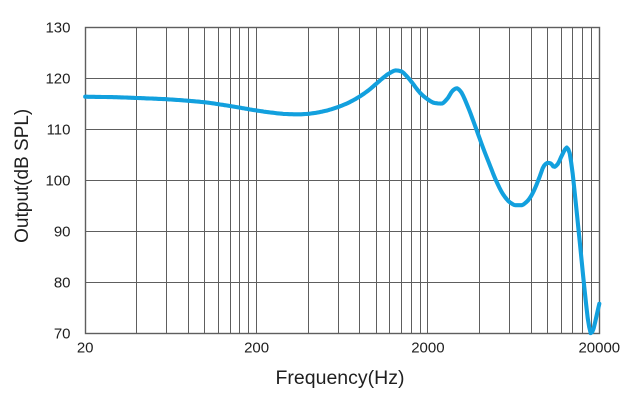 This screenshot has width=634, height=410. I want to click on svg-text: Frequency(Hz), so click(340, 378).